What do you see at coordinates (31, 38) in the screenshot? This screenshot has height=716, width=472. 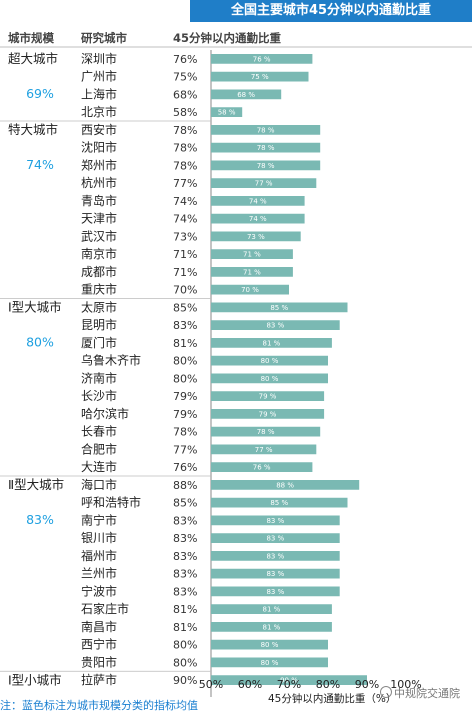 I see `header-scale: 城市规模` at bounding box center [31, 38].